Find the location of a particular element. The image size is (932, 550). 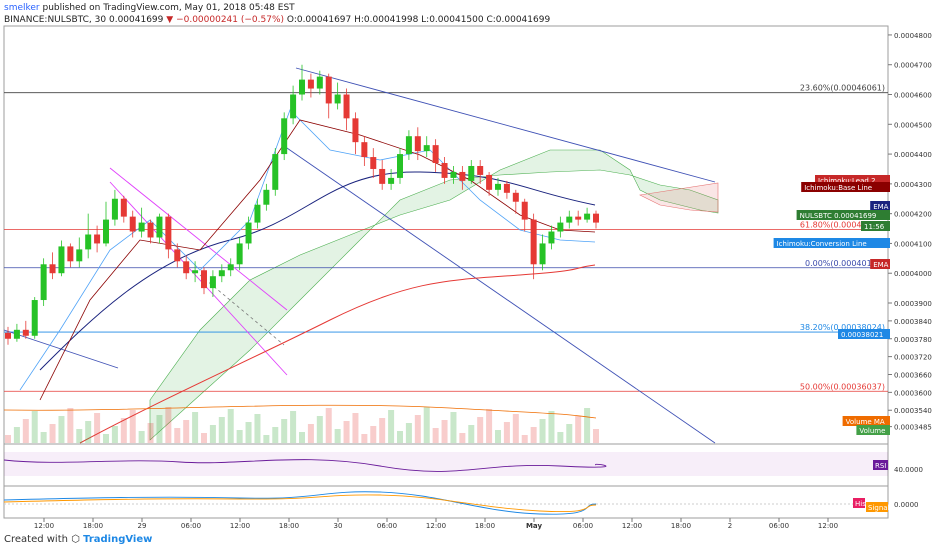

symbol-label: BINANCE:NULSBTC, 30 is located at coordinates (55, 20).